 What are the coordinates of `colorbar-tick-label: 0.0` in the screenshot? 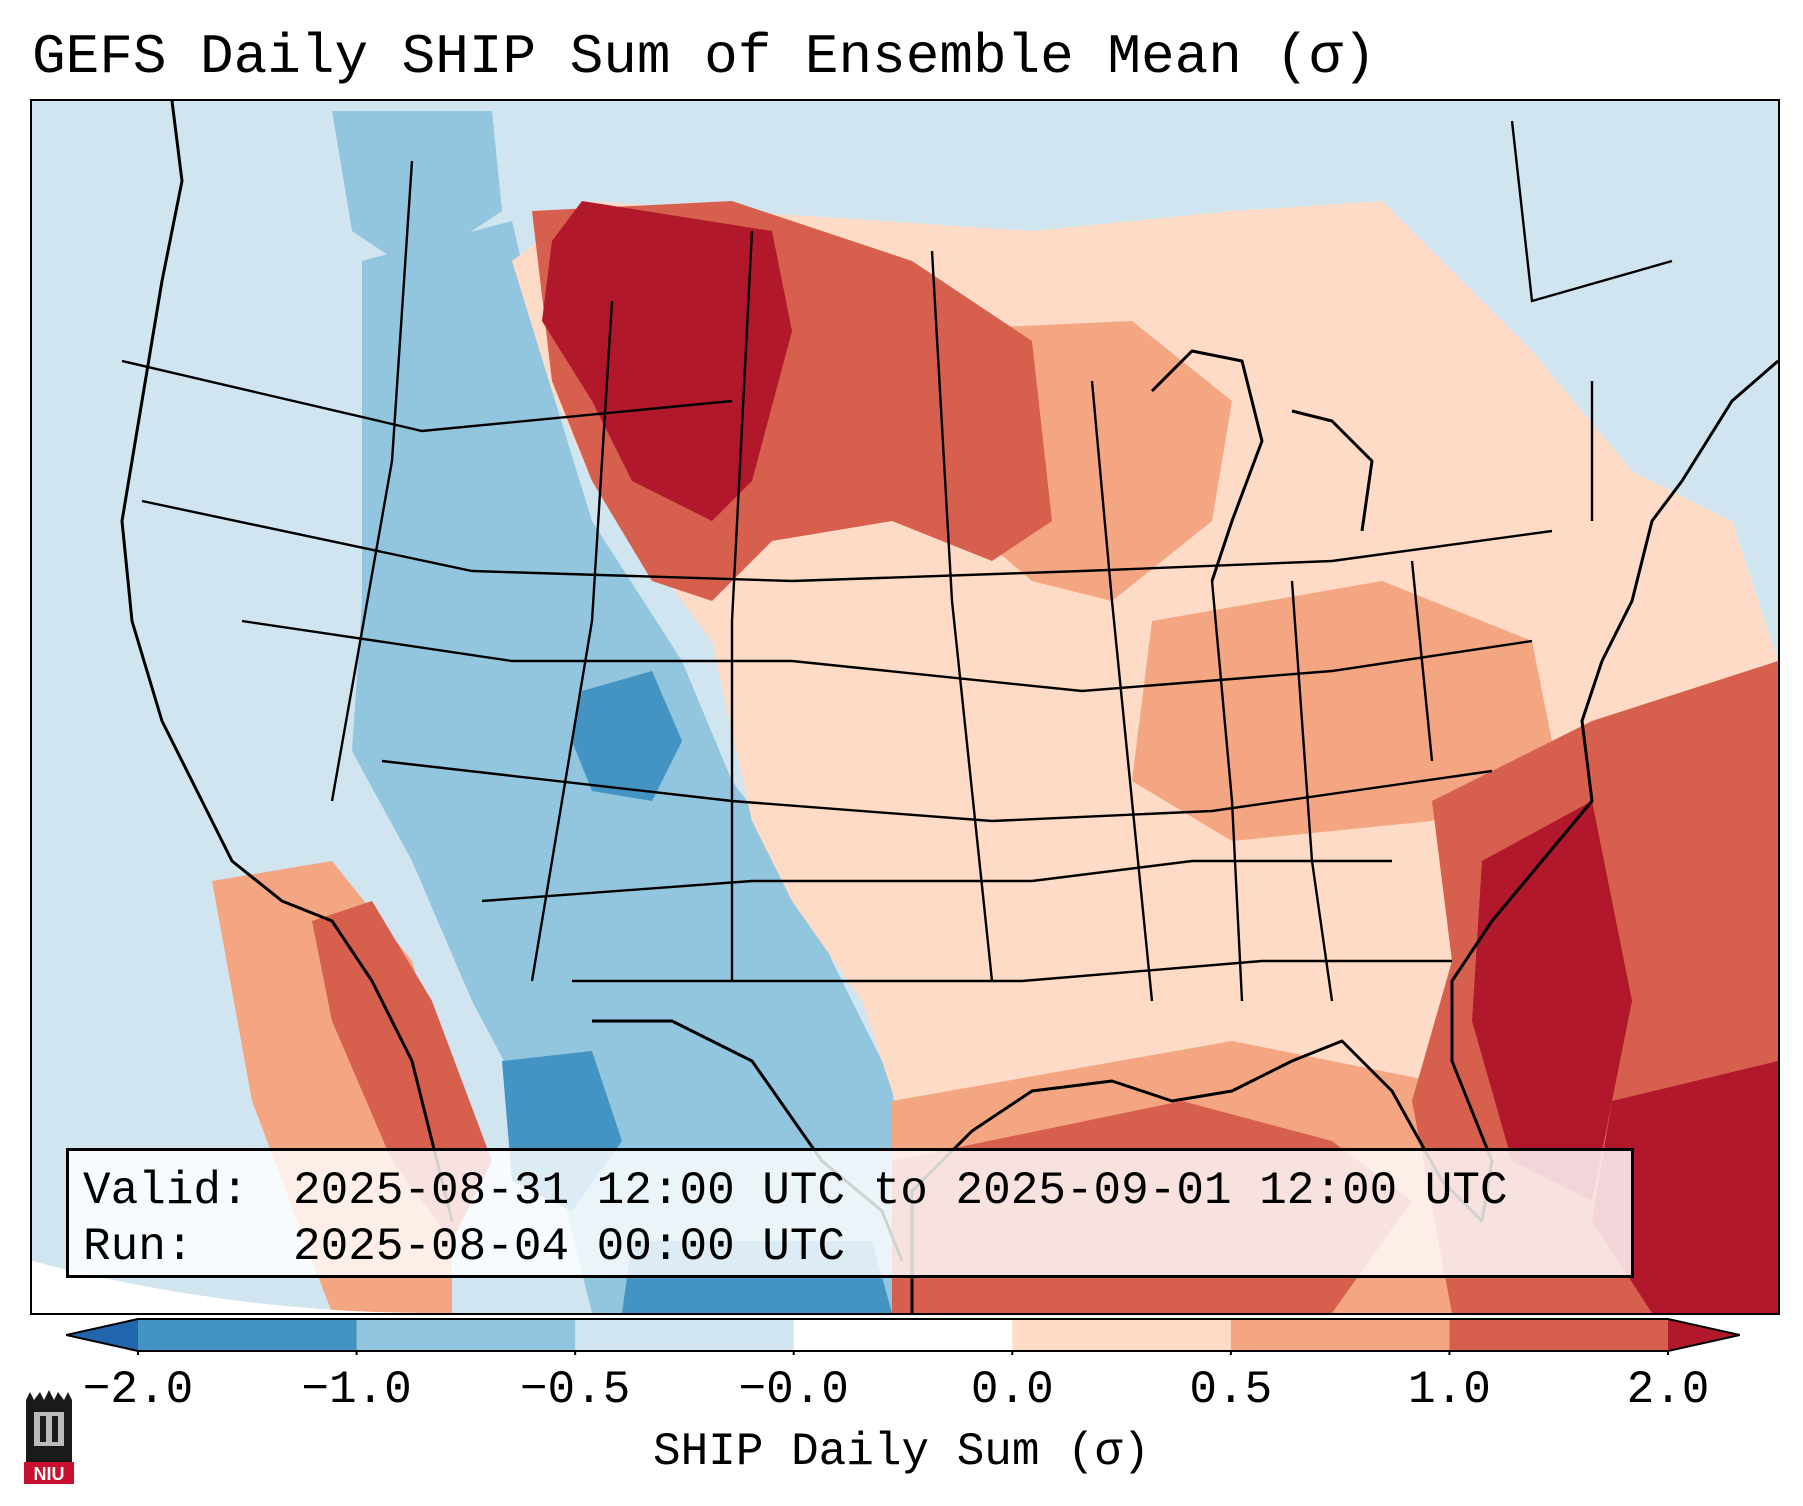 It's located at (1012, 1390).